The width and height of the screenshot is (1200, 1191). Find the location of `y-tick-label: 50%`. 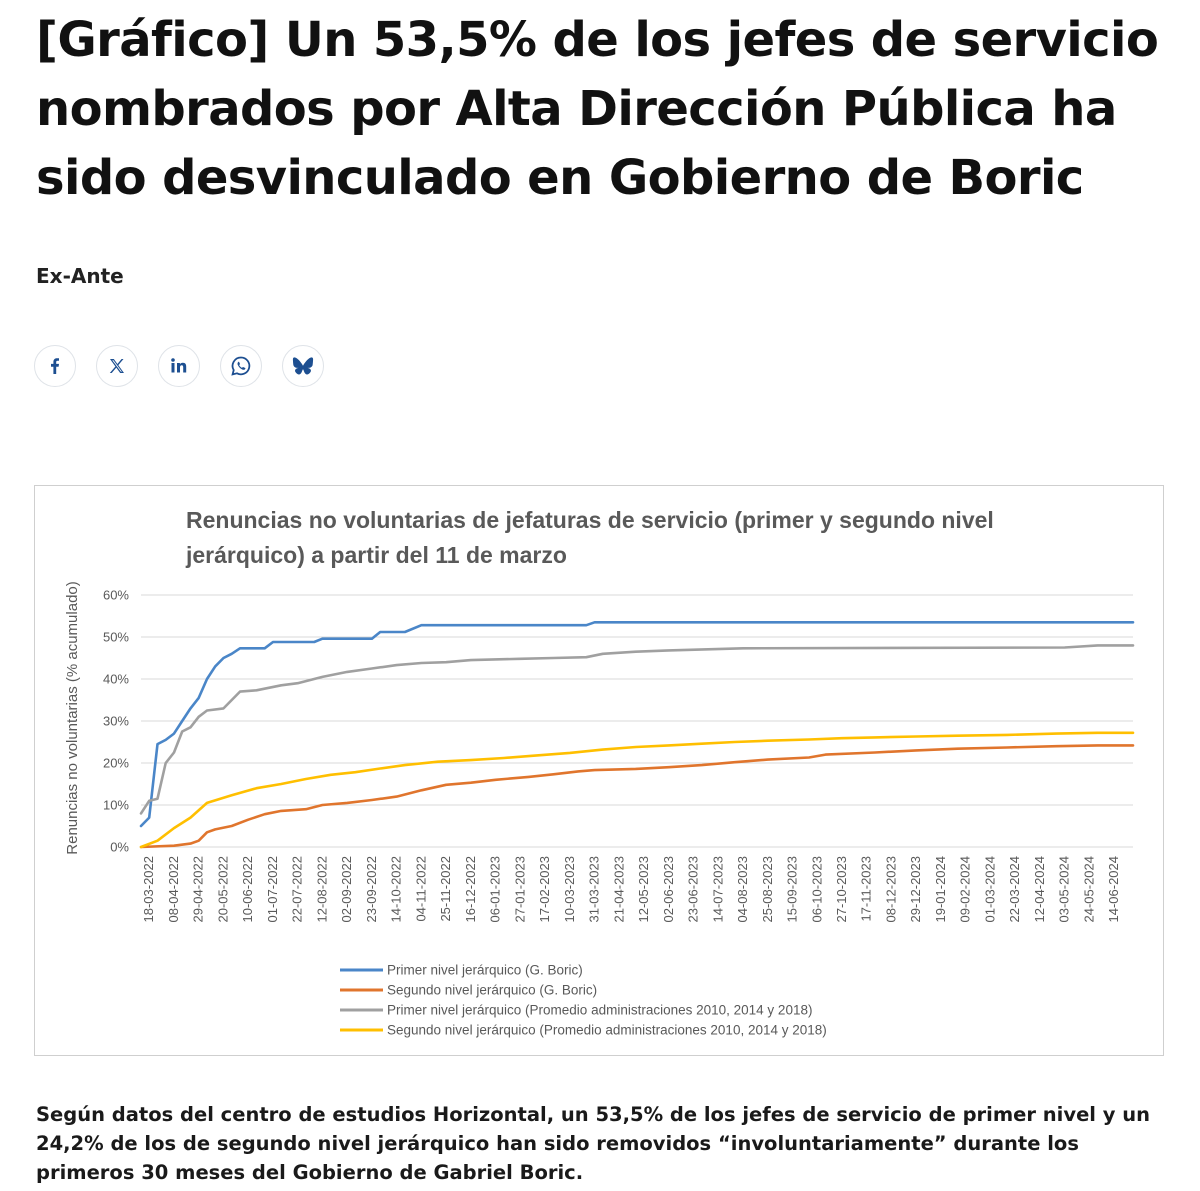

y-tick-label: 50% is located at coordinates (116, 637).